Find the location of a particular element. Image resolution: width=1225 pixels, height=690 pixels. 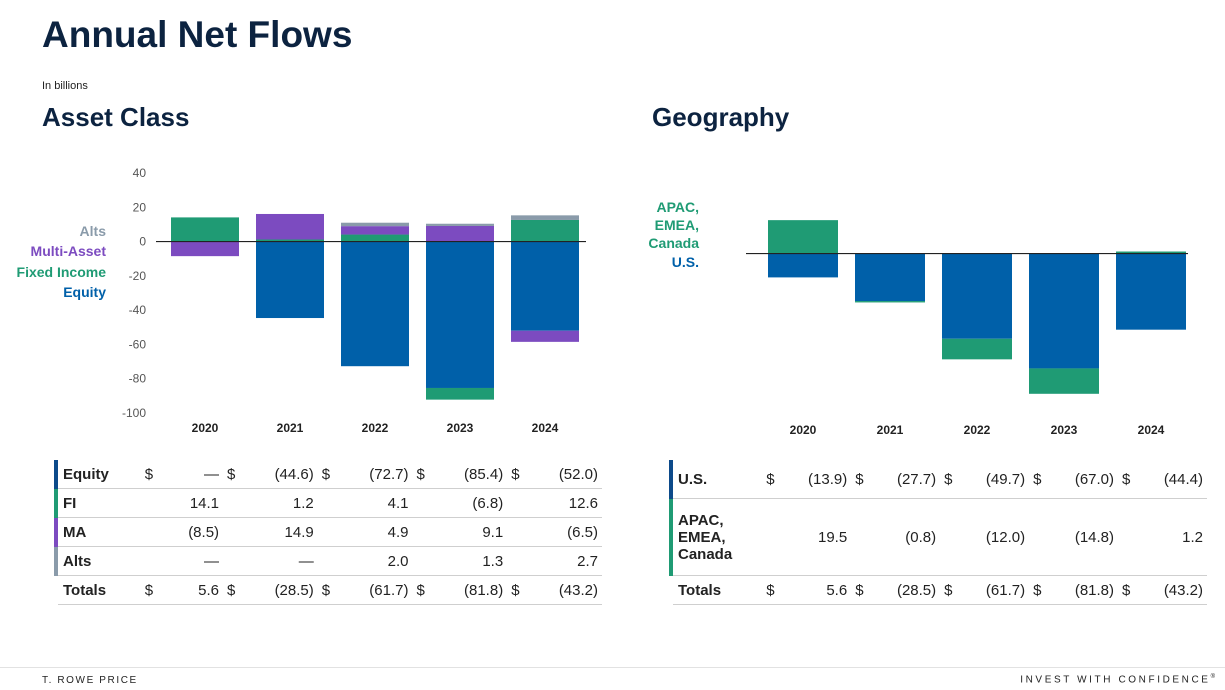

geography-title: Geography is located at coordinates (721, 117).